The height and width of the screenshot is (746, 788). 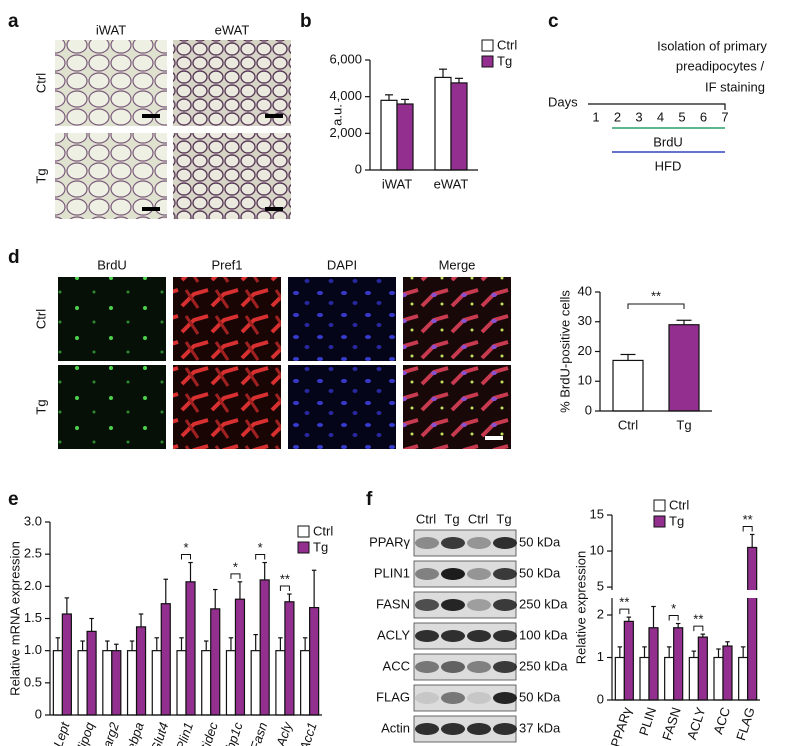 I want to click on panel-label: e, so click(x=13, y=499).